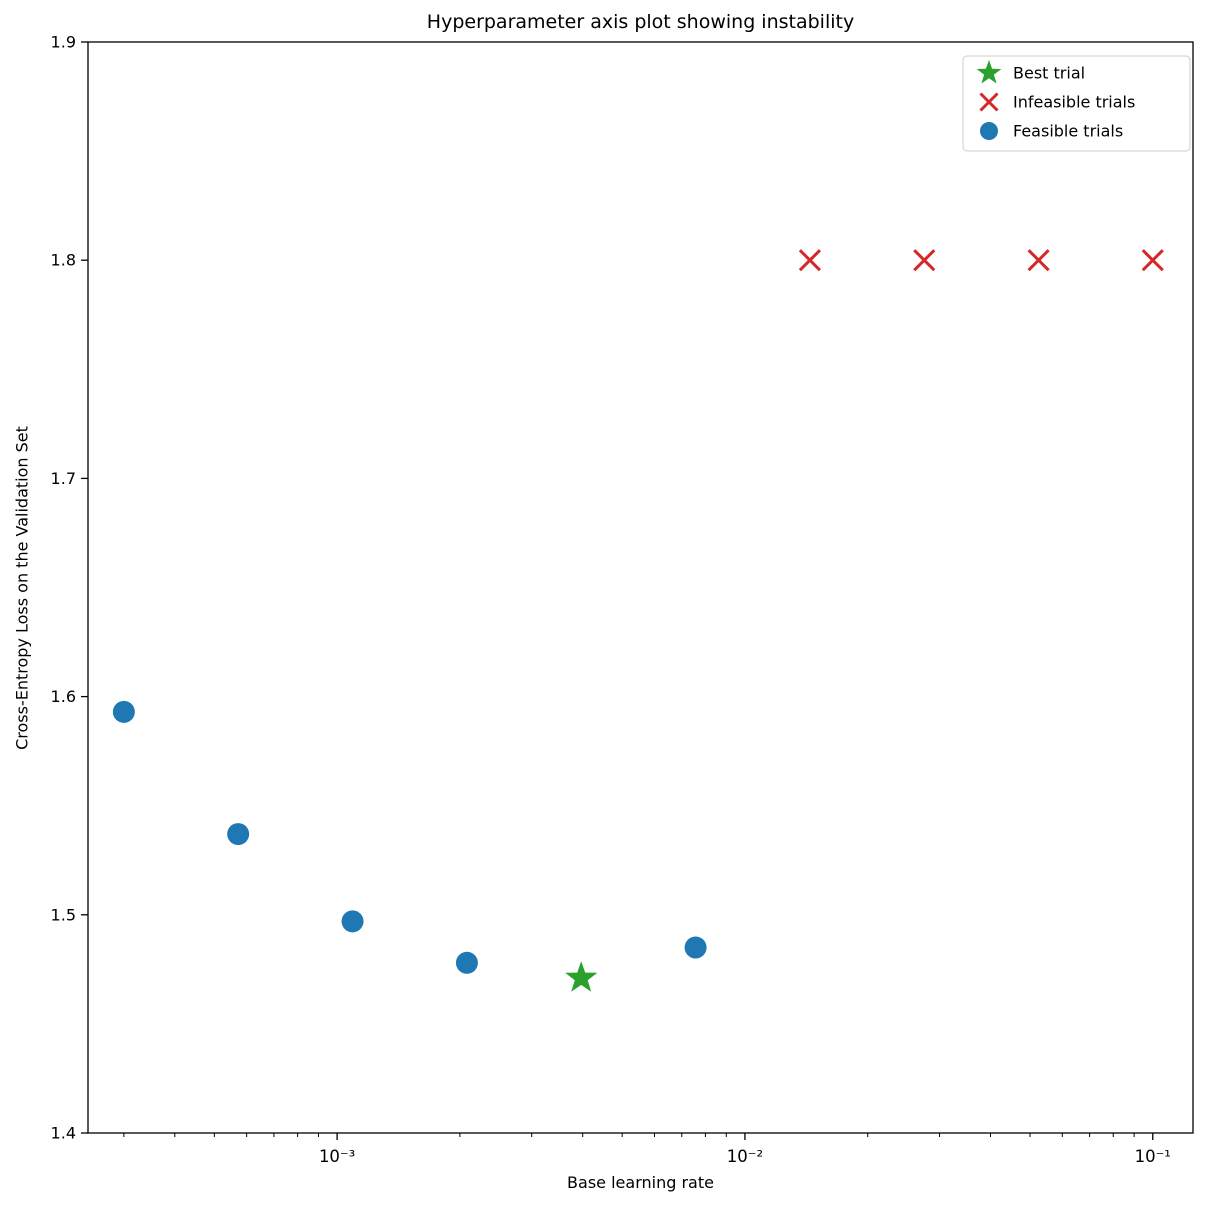 The image size is (1217, 1209). What do you see at coordinates (1068, 131) in the screenshot?
I see `legend-label: Feasible trials` at bounding box center [1068, 131].